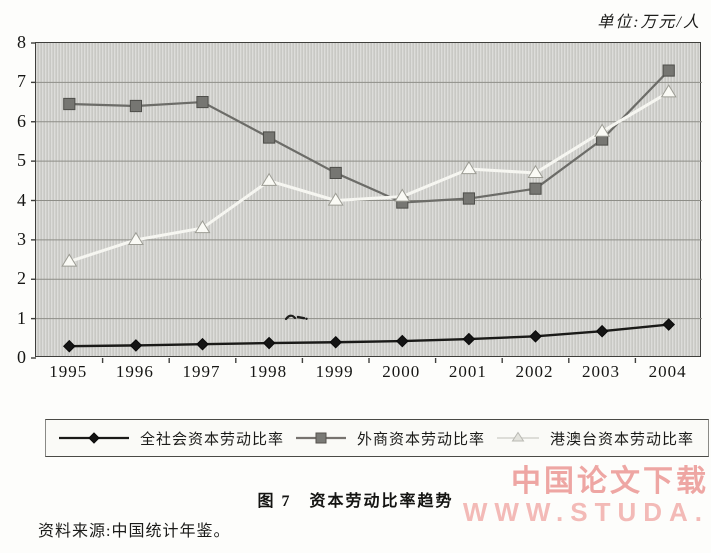 The width and height of the screenshot is (711, 553). I want to click on legend-item-whole-society: 全社会资本劳动比率, so click(171, 438).